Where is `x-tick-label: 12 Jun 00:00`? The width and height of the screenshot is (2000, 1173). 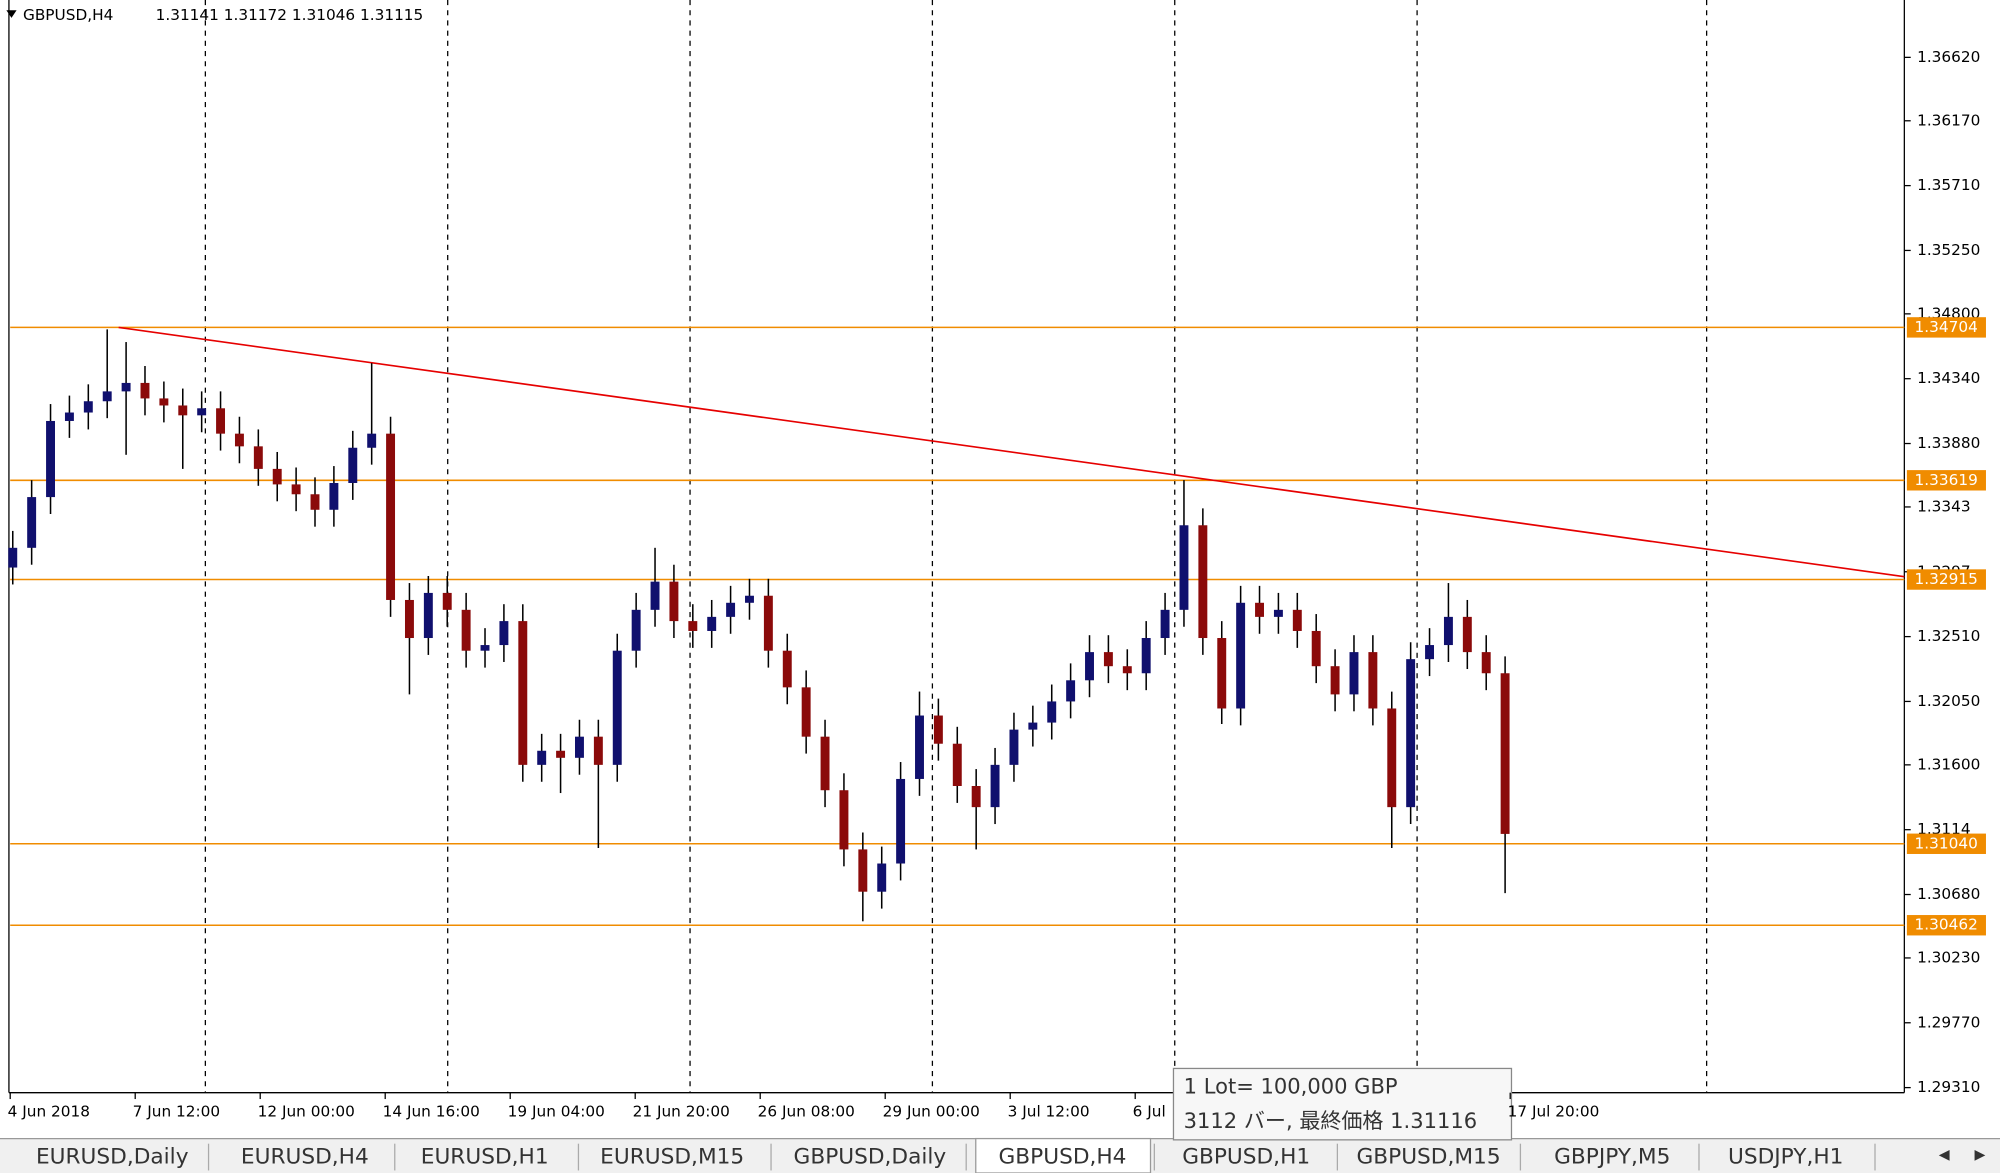
x-tick-label: 12 Jun 00:00 is located at coordinates (306, 1111).